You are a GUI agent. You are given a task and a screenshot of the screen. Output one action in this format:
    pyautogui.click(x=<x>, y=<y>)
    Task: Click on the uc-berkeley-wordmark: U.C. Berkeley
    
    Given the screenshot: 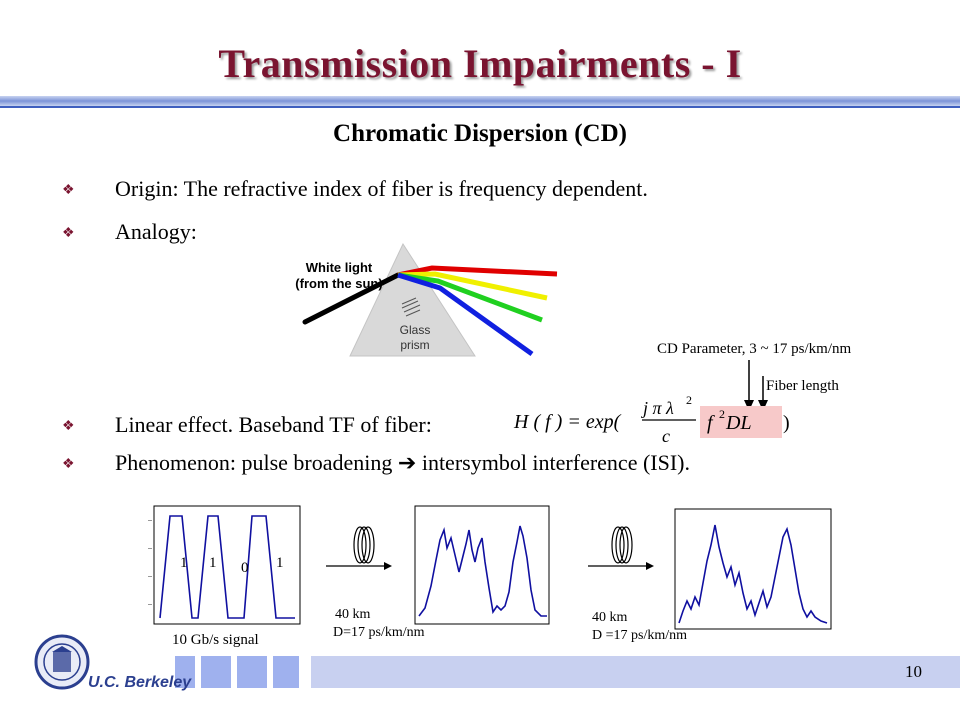 What is the action you would take?
    pyautogui.click(x=140, y=682)
    